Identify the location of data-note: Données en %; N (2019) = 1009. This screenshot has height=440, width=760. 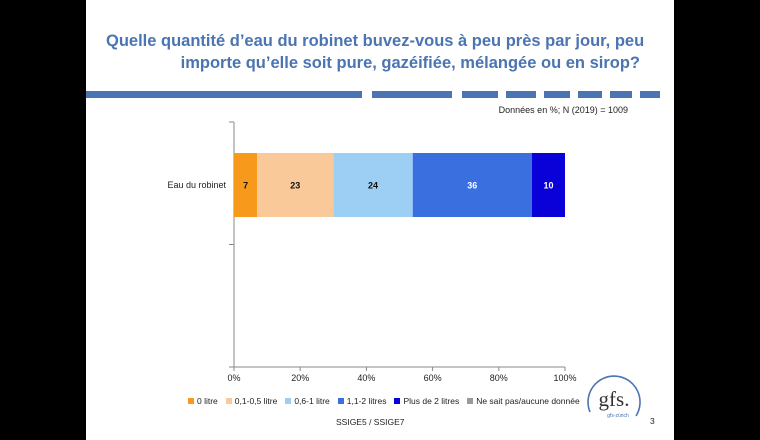
(563, 110).